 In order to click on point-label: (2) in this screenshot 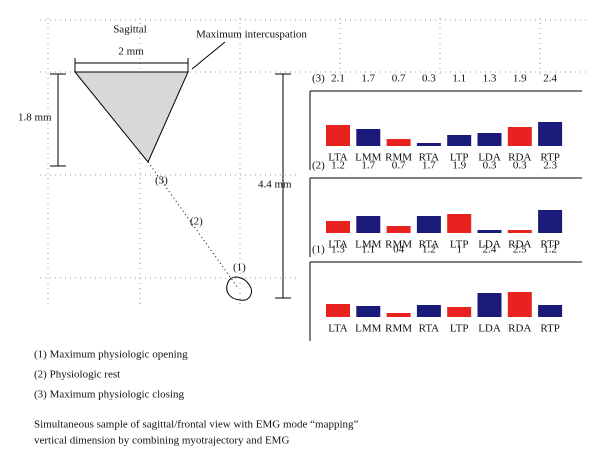, I will do `click(196, 222)`.